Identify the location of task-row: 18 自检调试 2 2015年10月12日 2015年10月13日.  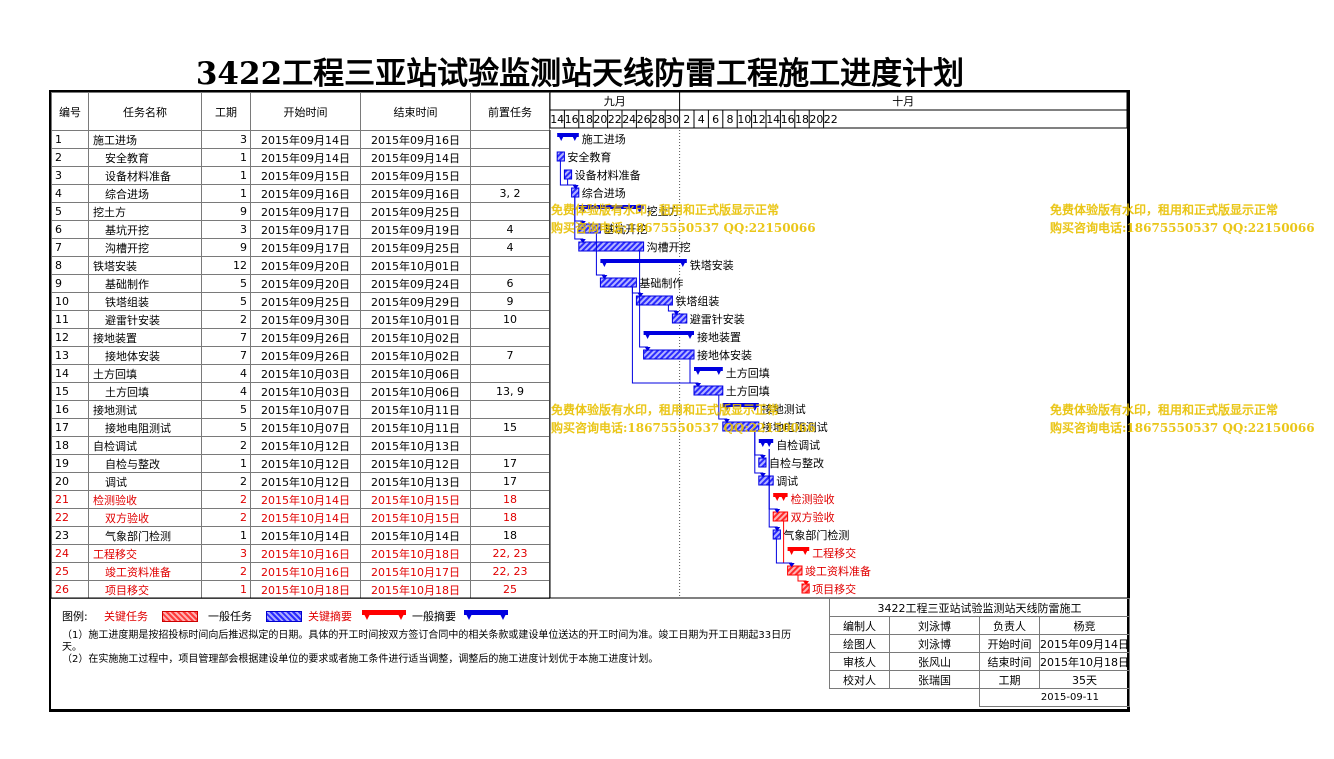
(300, 445).